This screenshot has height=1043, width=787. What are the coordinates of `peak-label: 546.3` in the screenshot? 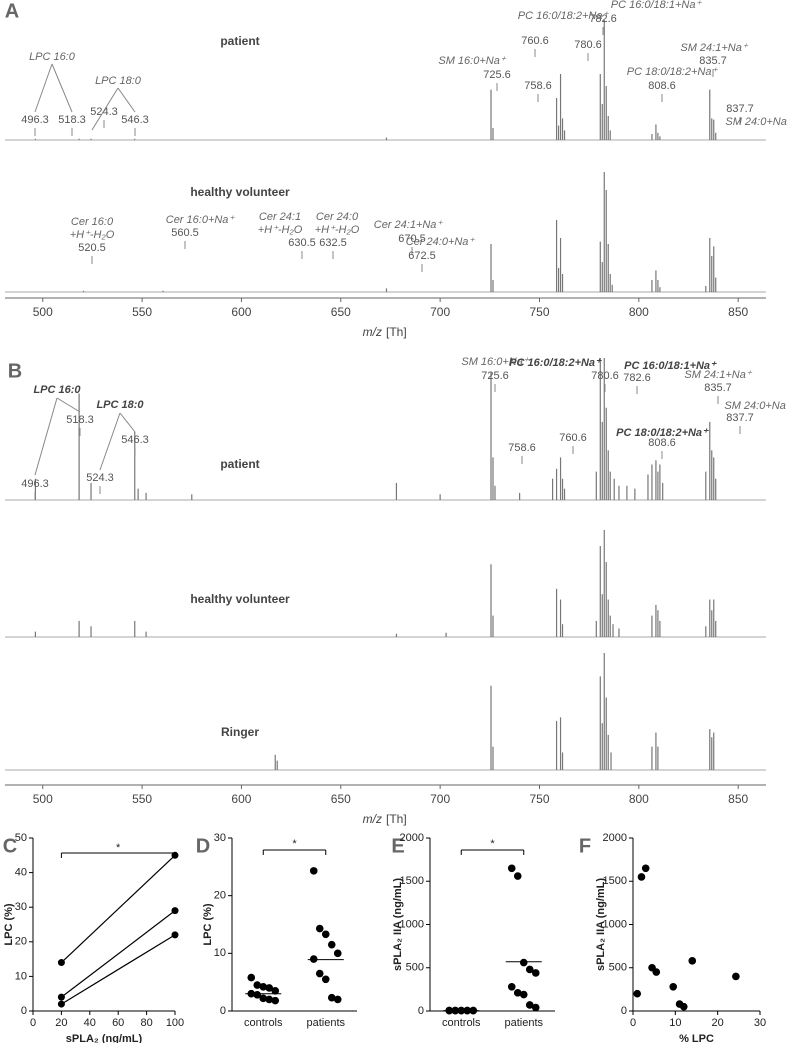 It's located at (135, 440).